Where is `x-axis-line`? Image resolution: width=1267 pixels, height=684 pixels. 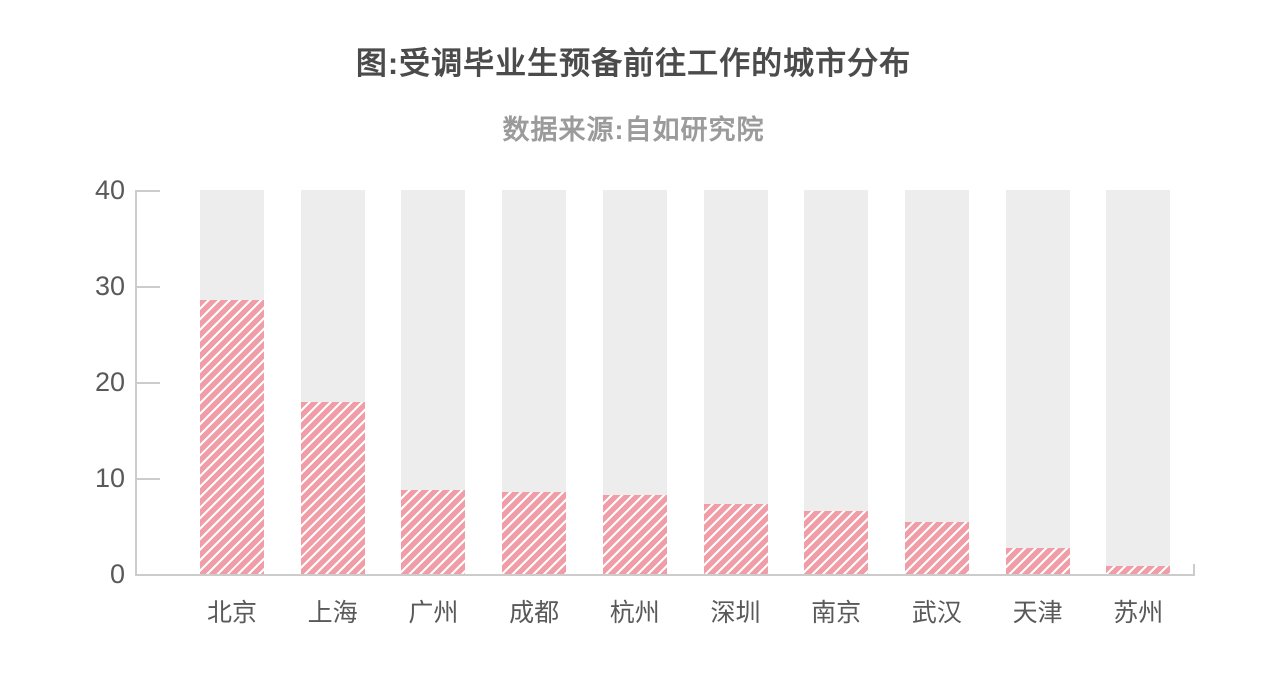 x-axis-line is located at coordinates (665, 575).